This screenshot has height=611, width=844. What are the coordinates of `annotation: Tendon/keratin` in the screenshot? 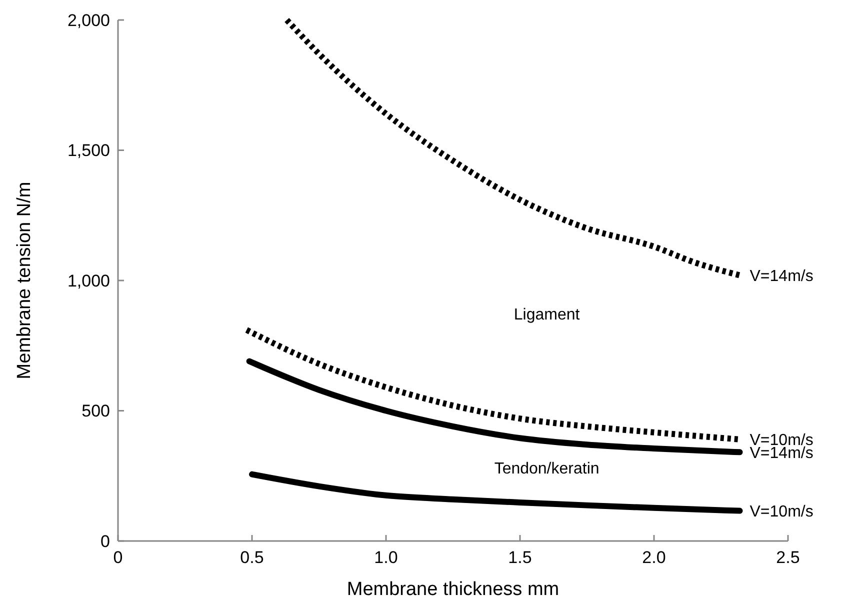 It's located at (547, 469).